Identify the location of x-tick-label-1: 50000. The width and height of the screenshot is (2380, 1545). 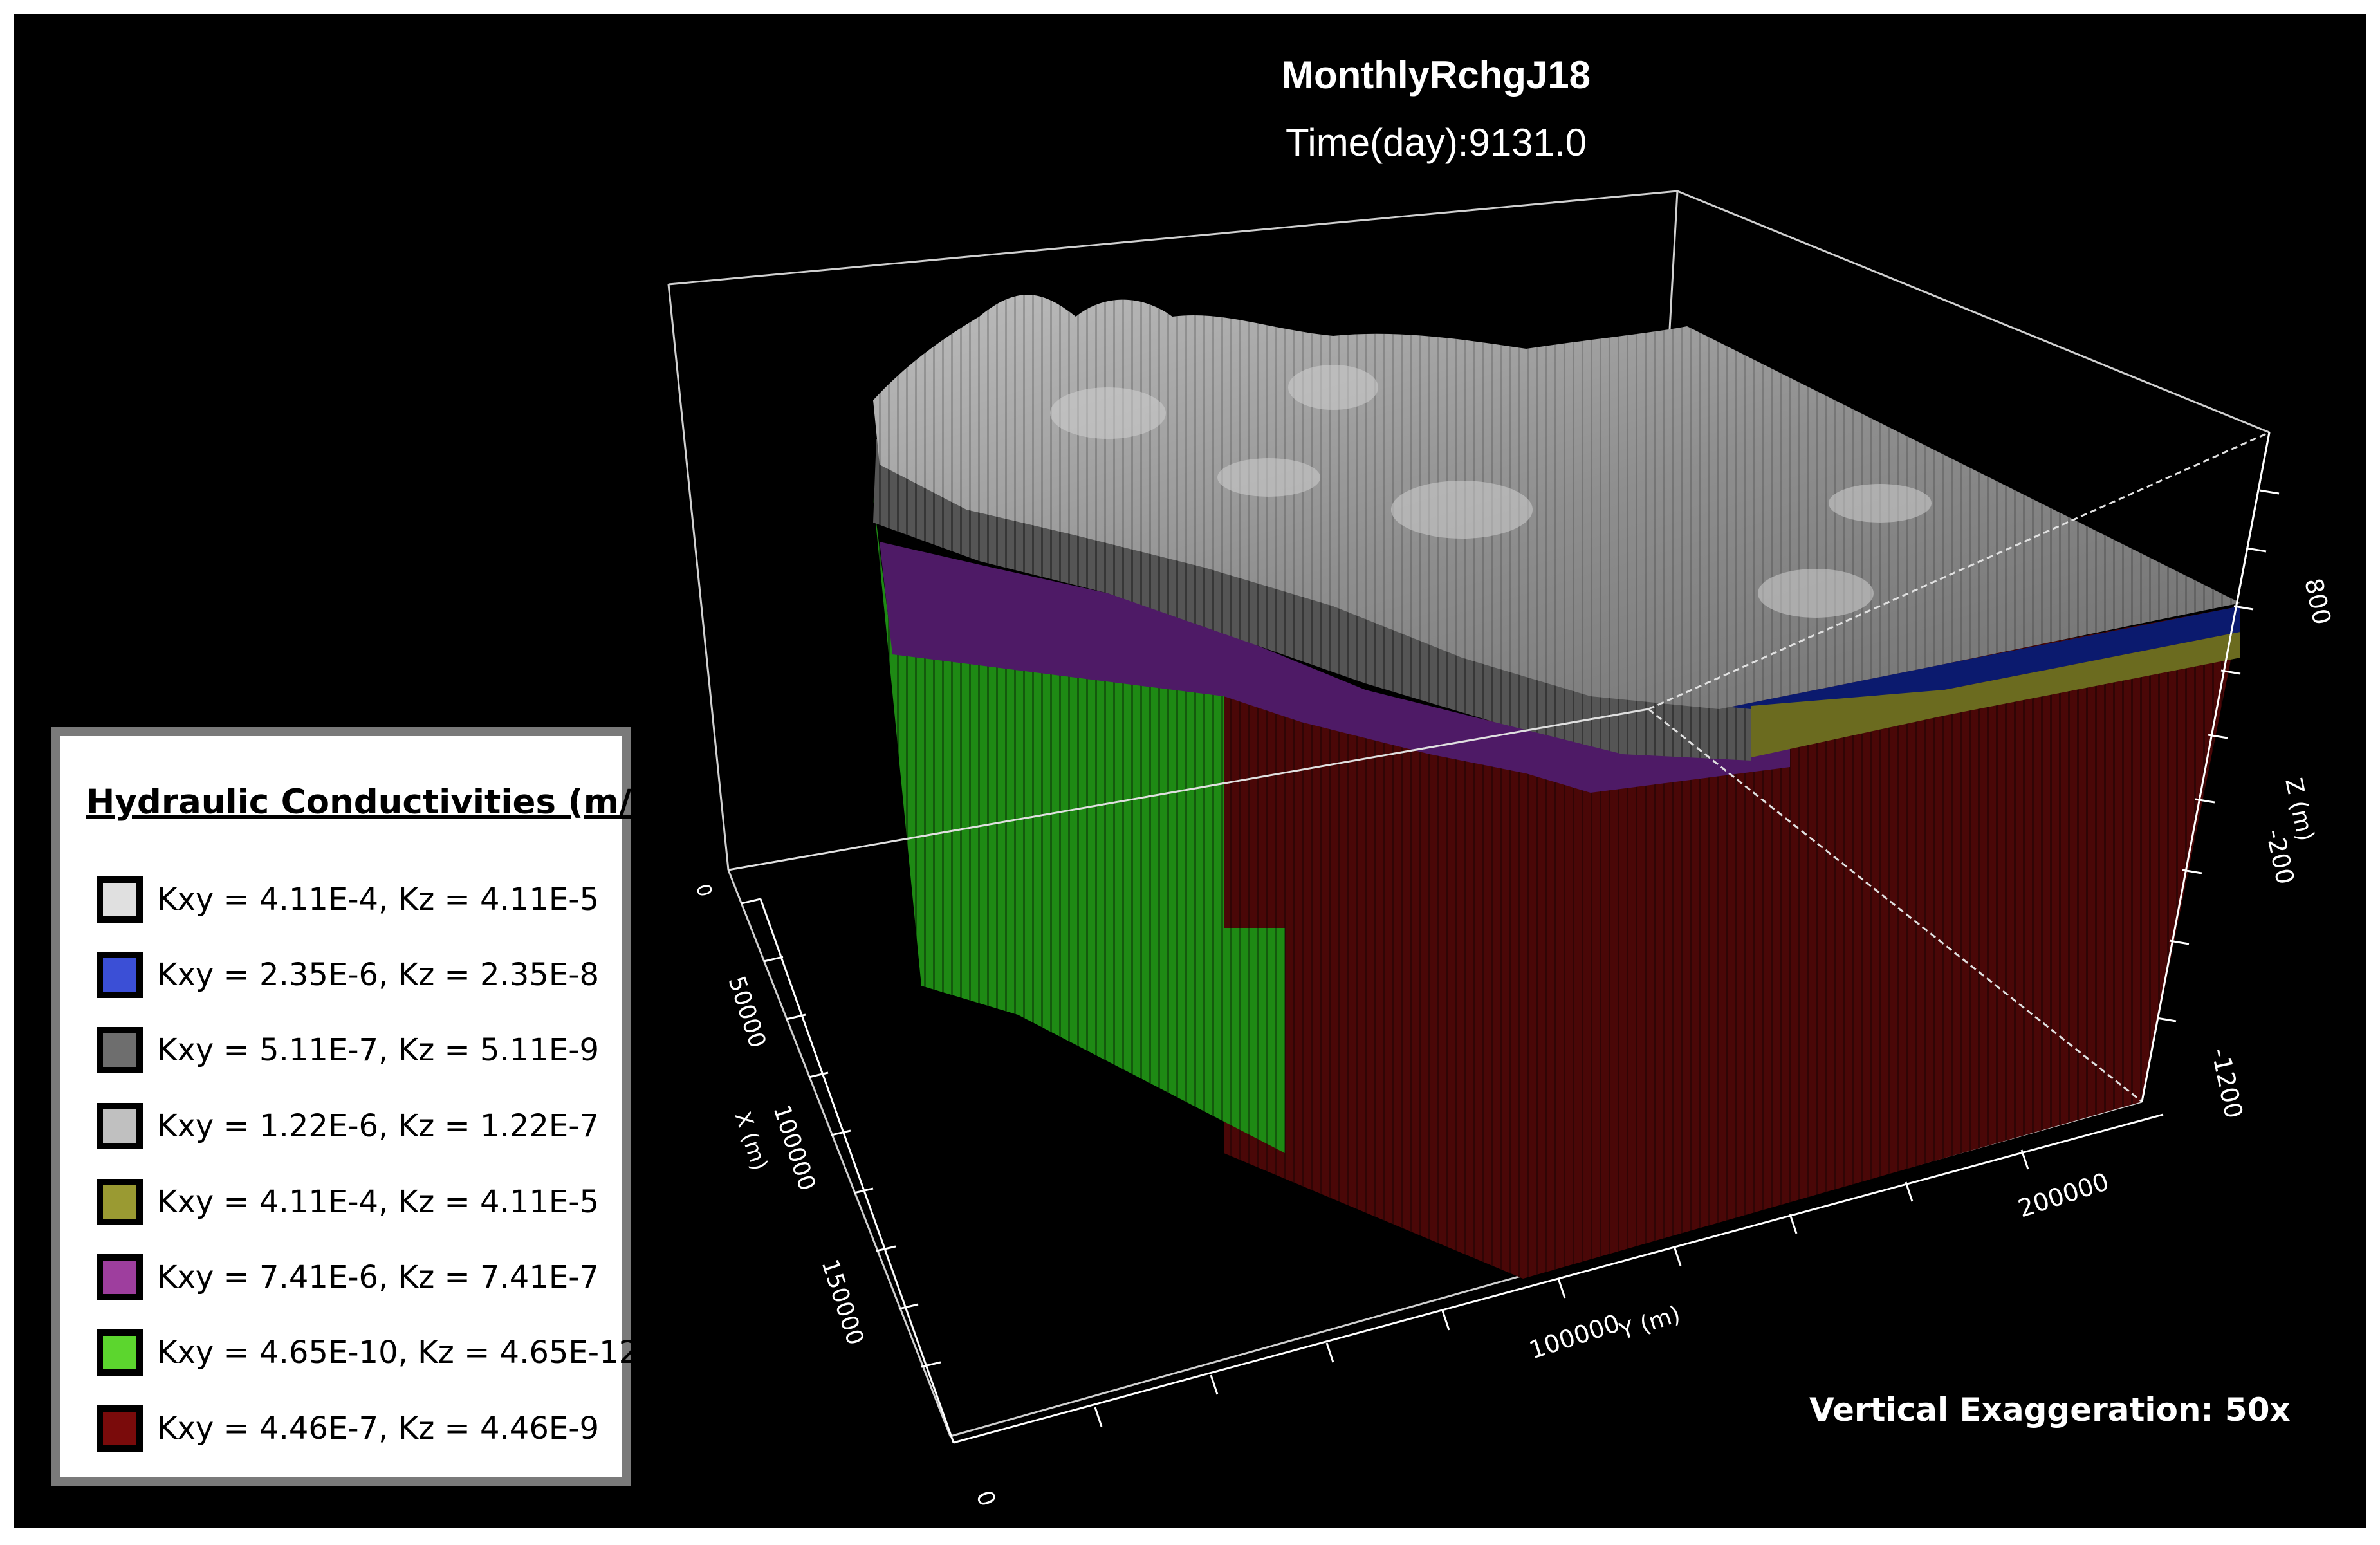
(746, 1012).